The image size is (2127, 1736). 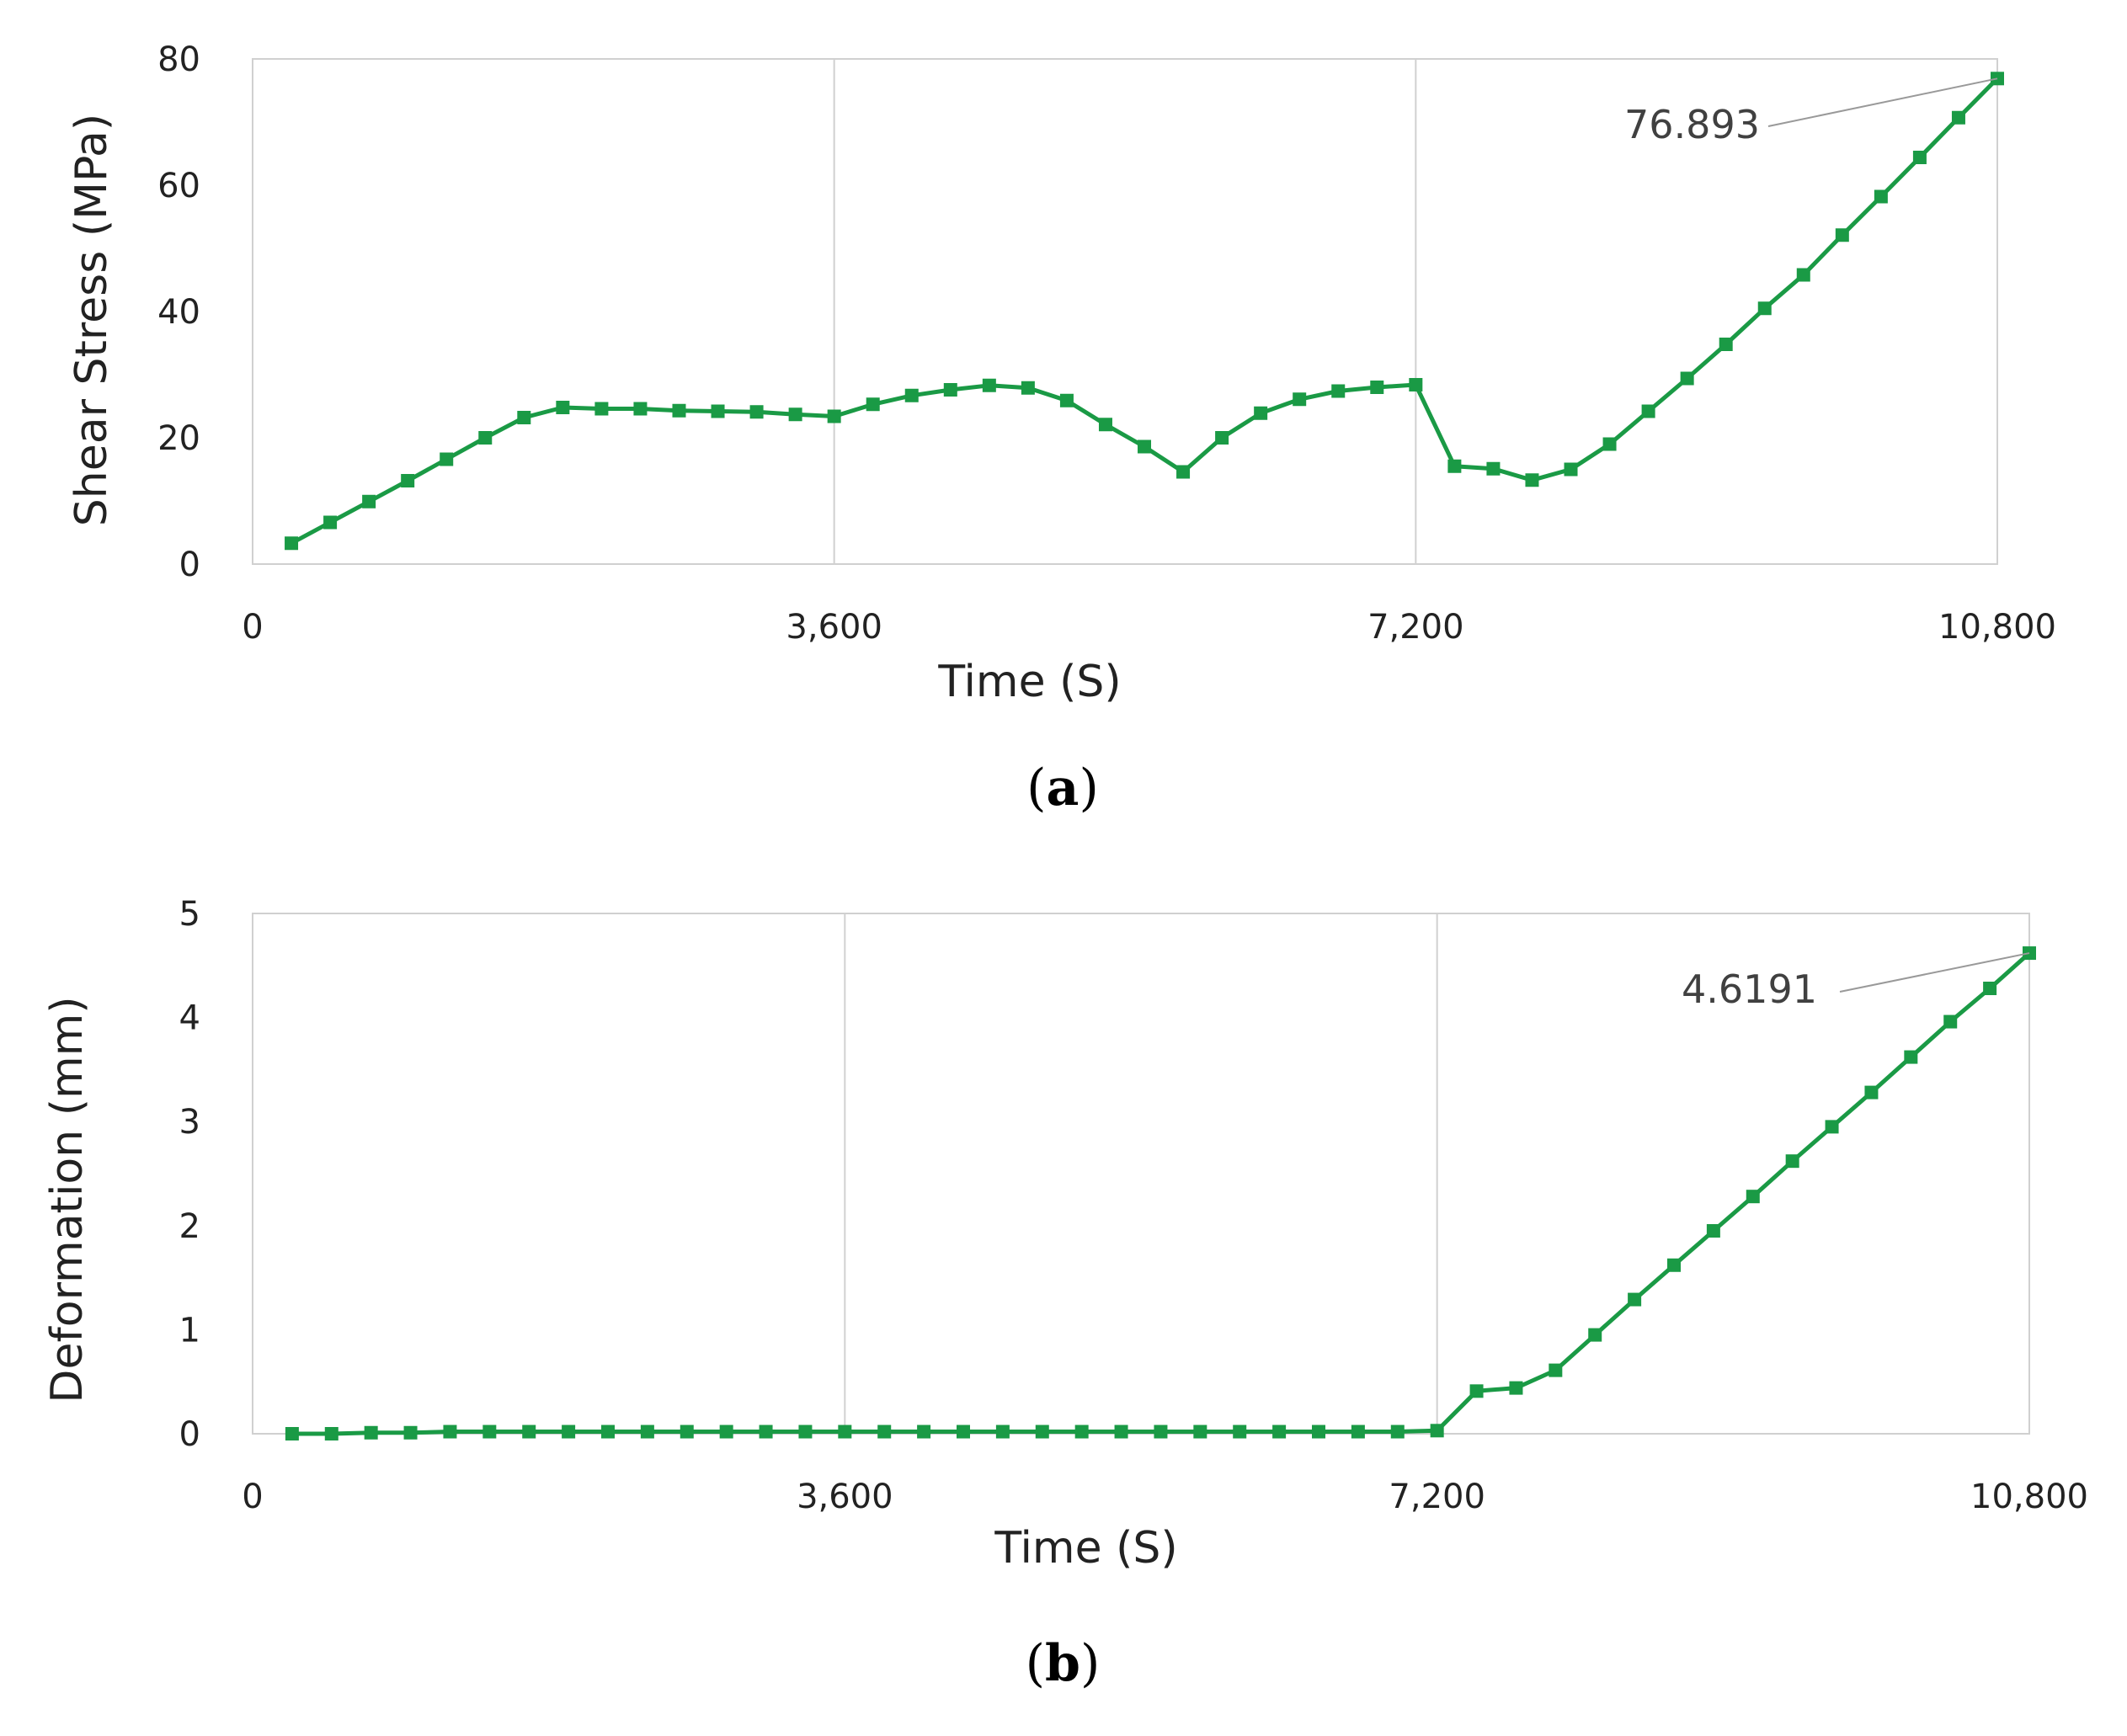 What do you see at coordinates (67, 1199) in the screenshot?
I see `y-axis-title: Deformation (mm)` at bounding box center [67, 1199].